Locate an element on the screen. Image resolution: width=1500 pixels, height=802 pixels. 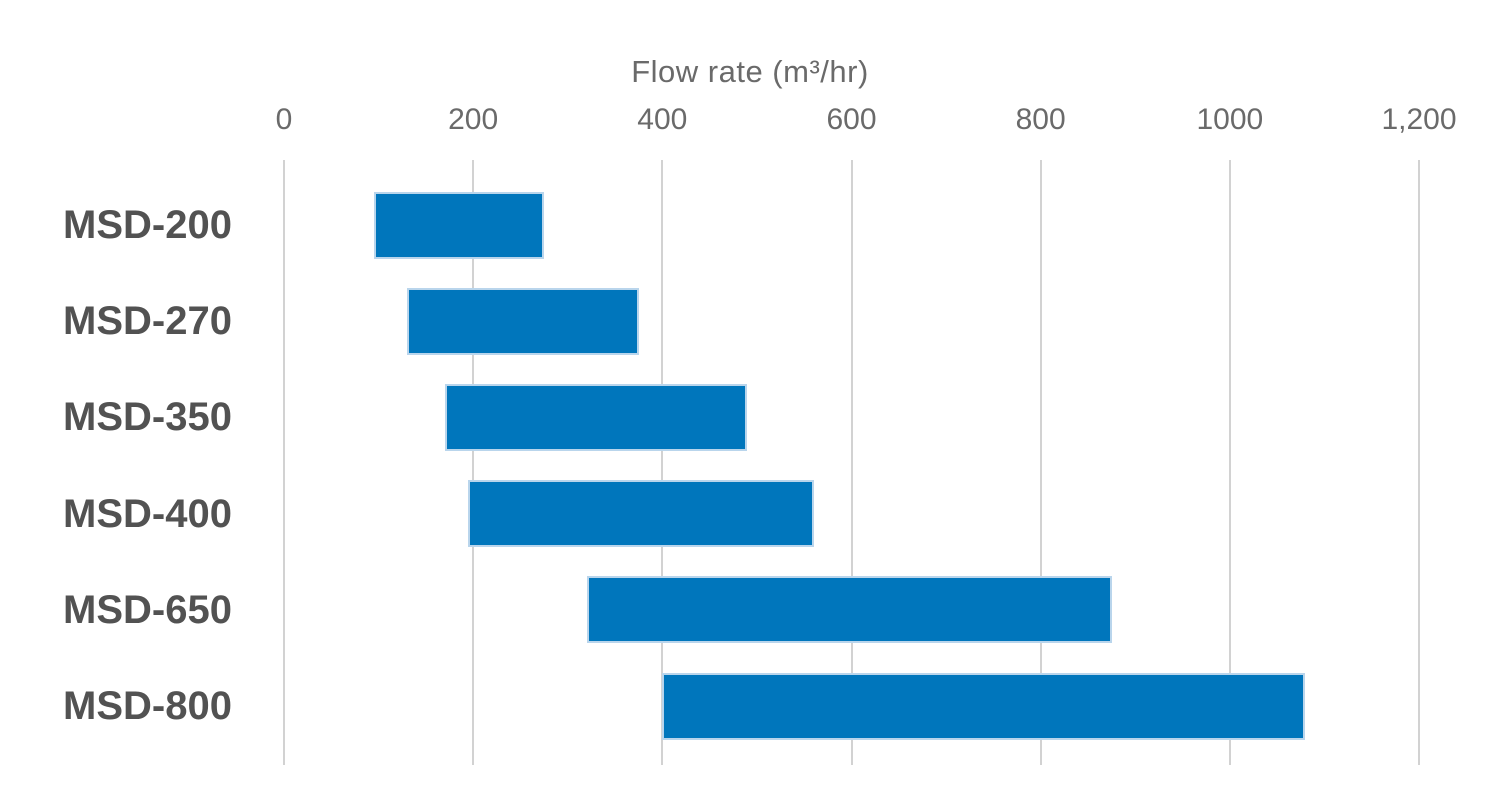
x-tick-label-600: 600 is located at coordinates (851, 119).